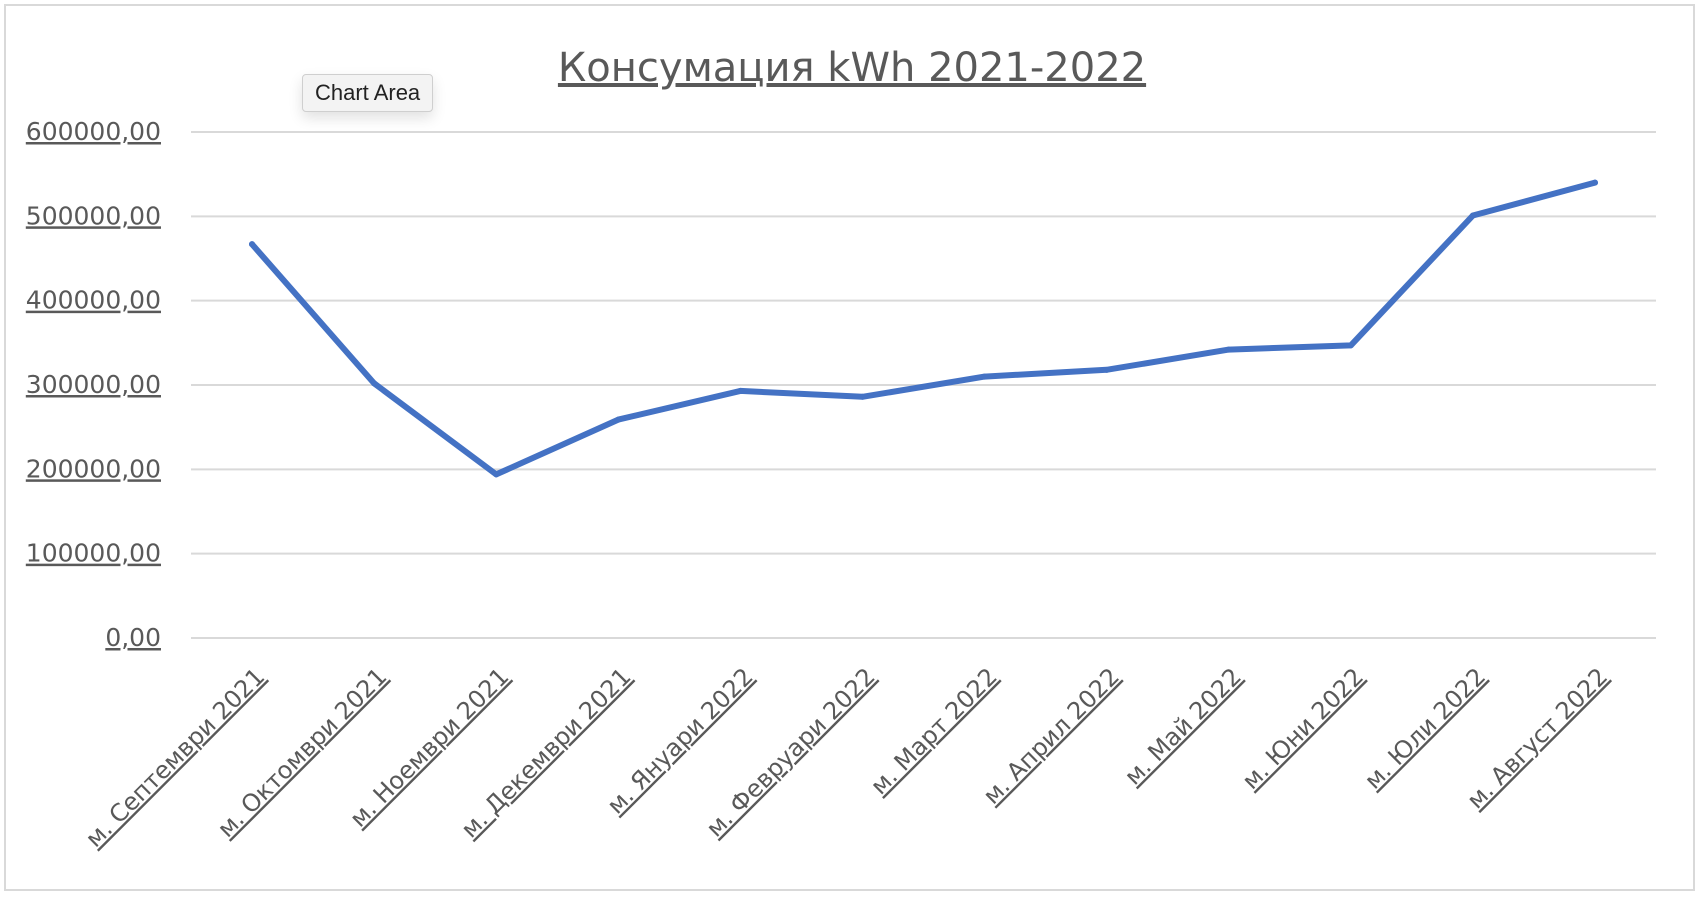  What do you see at coordinates (1303, 728) in the screenshot?
I see `x-tick-label: м. Юни 2022` at bounding box center [1303, 728].